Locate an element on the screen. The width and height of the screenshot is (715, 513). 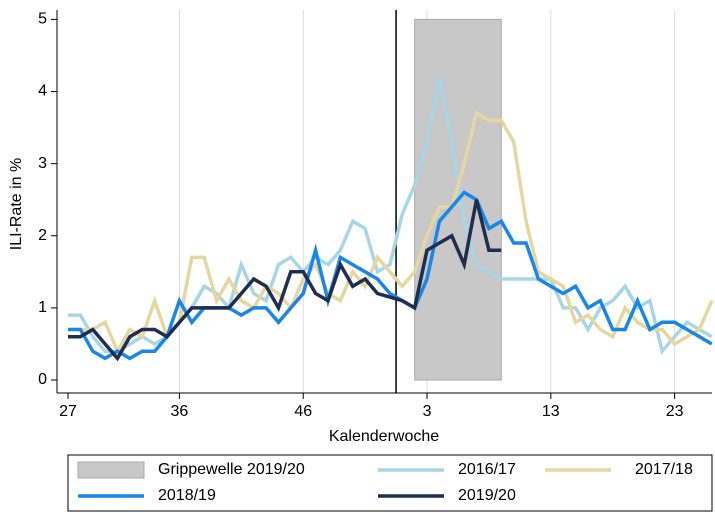
legend-label: 2016/17 is located at coordinates (487, 469).